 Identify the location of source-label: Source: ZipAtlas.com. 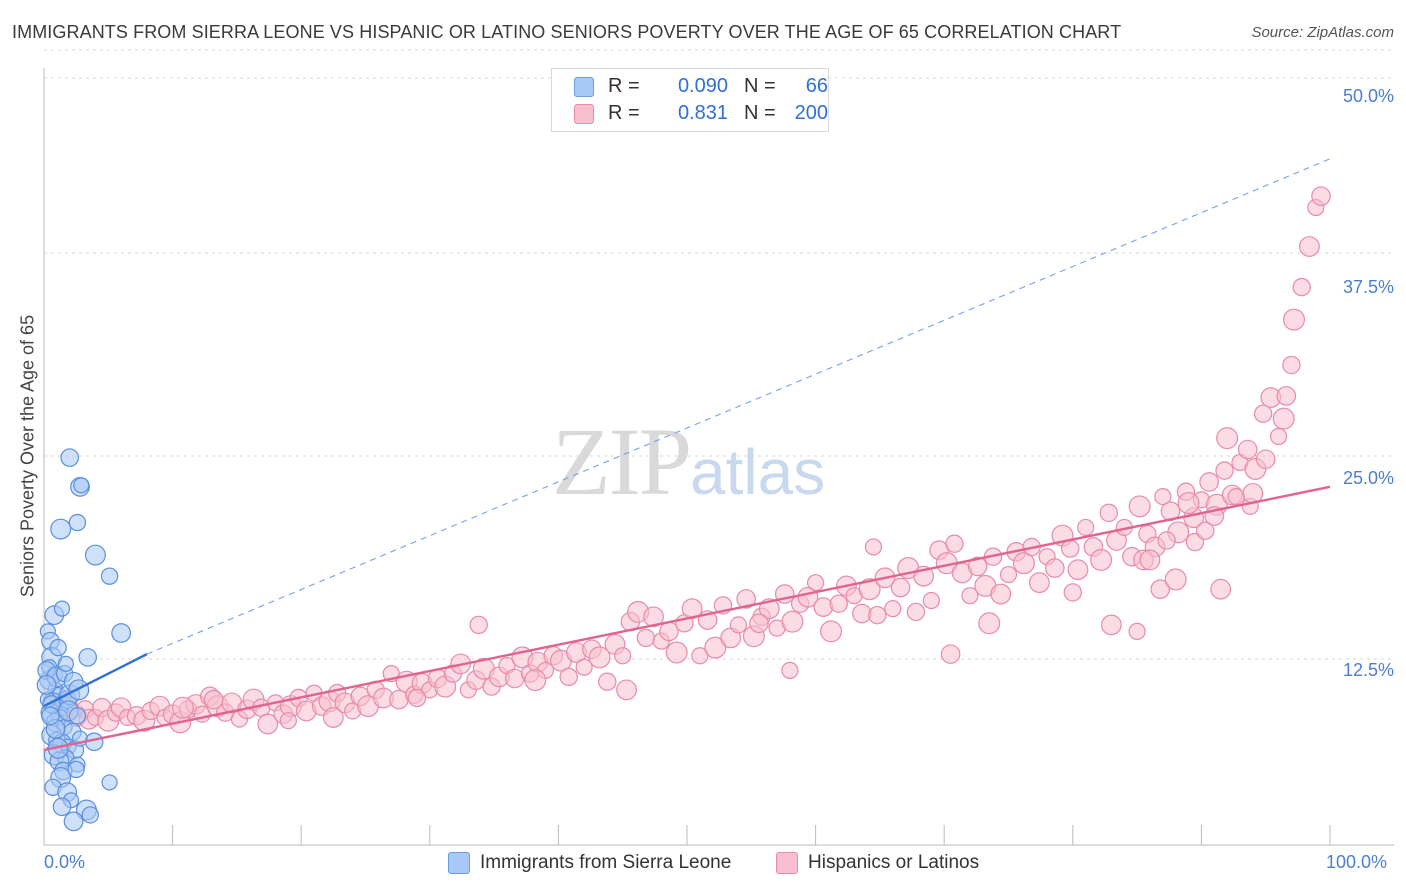
(1322, 32).